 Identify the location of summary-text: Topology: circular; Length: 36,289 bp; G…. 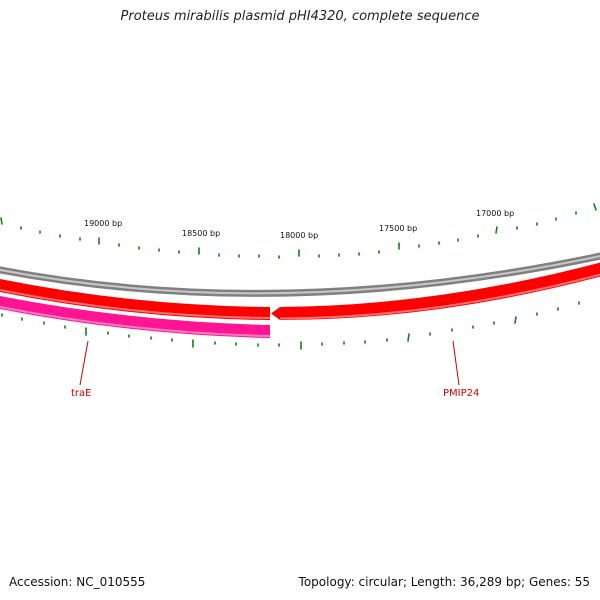
(444, 582).